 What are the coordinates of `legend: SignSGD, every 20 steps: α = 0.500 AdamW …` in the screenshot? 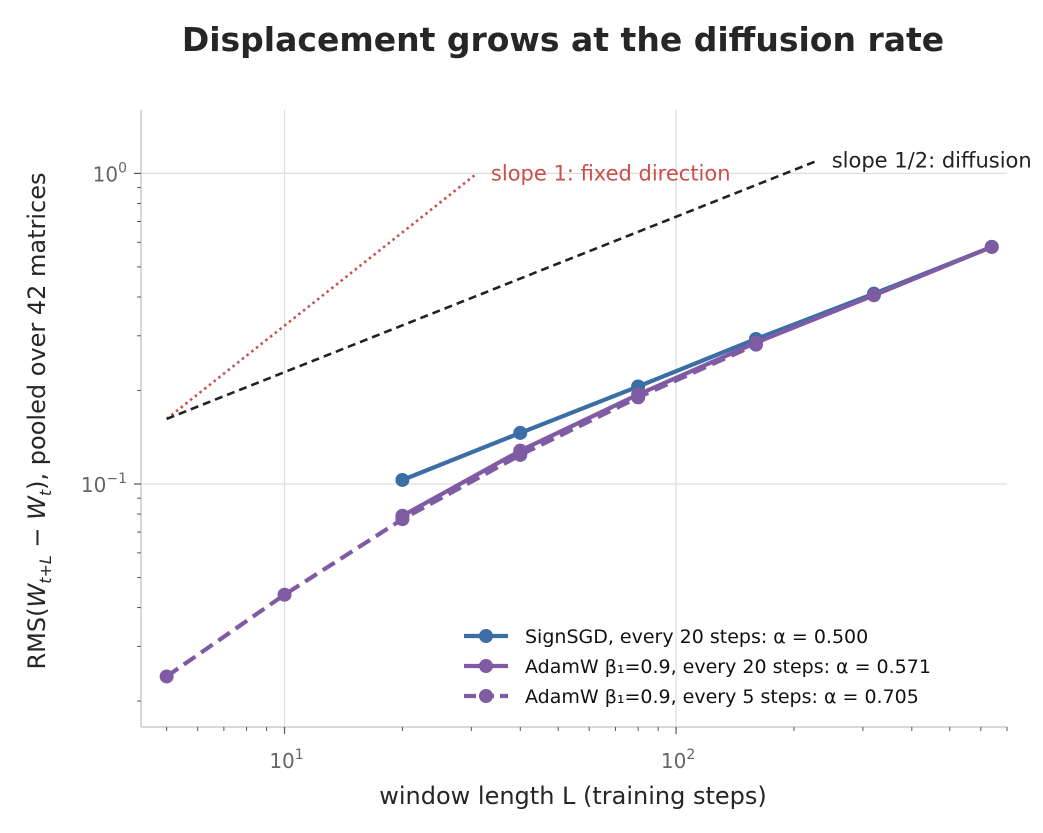 It's located at (697, 667).